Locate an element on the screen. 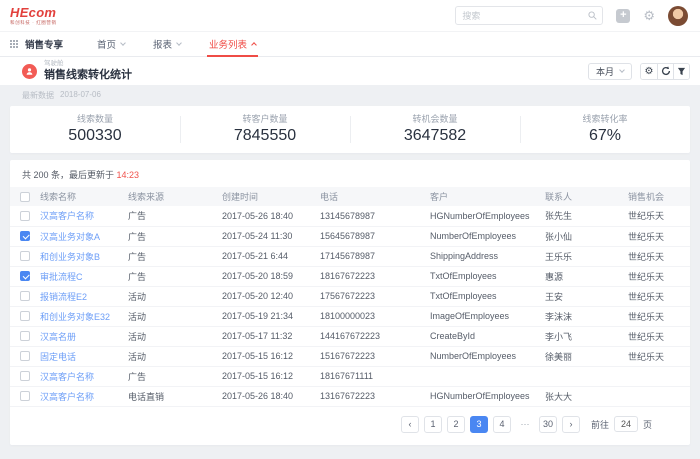  contact-cell: 李小飞 is located at coordinates (586, 336).